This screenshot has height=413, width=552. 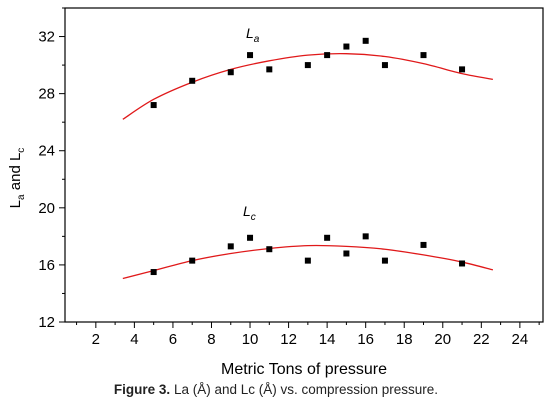 I want to click on x-tick-label: 20, so click(x=442, y=339).